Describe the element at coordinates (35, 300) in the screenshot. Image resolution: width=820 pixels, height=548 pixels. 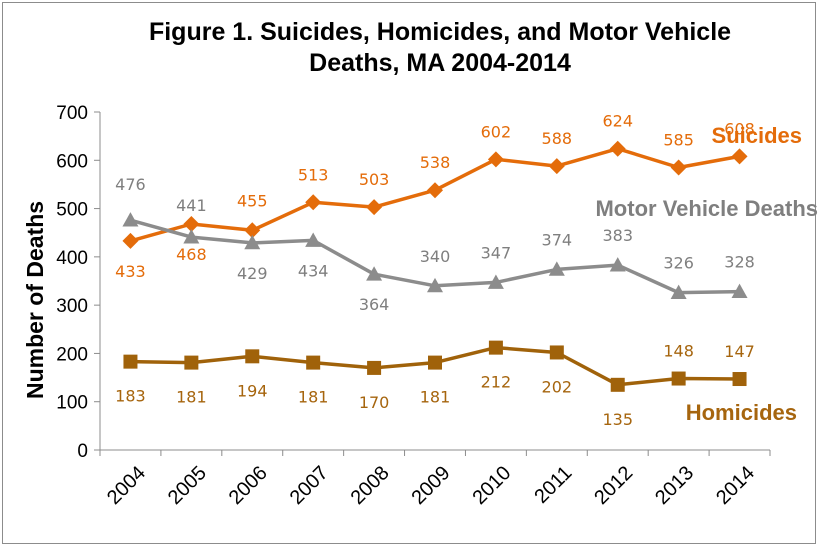
I see `y-axis-label: Number of Deaths` at that location.